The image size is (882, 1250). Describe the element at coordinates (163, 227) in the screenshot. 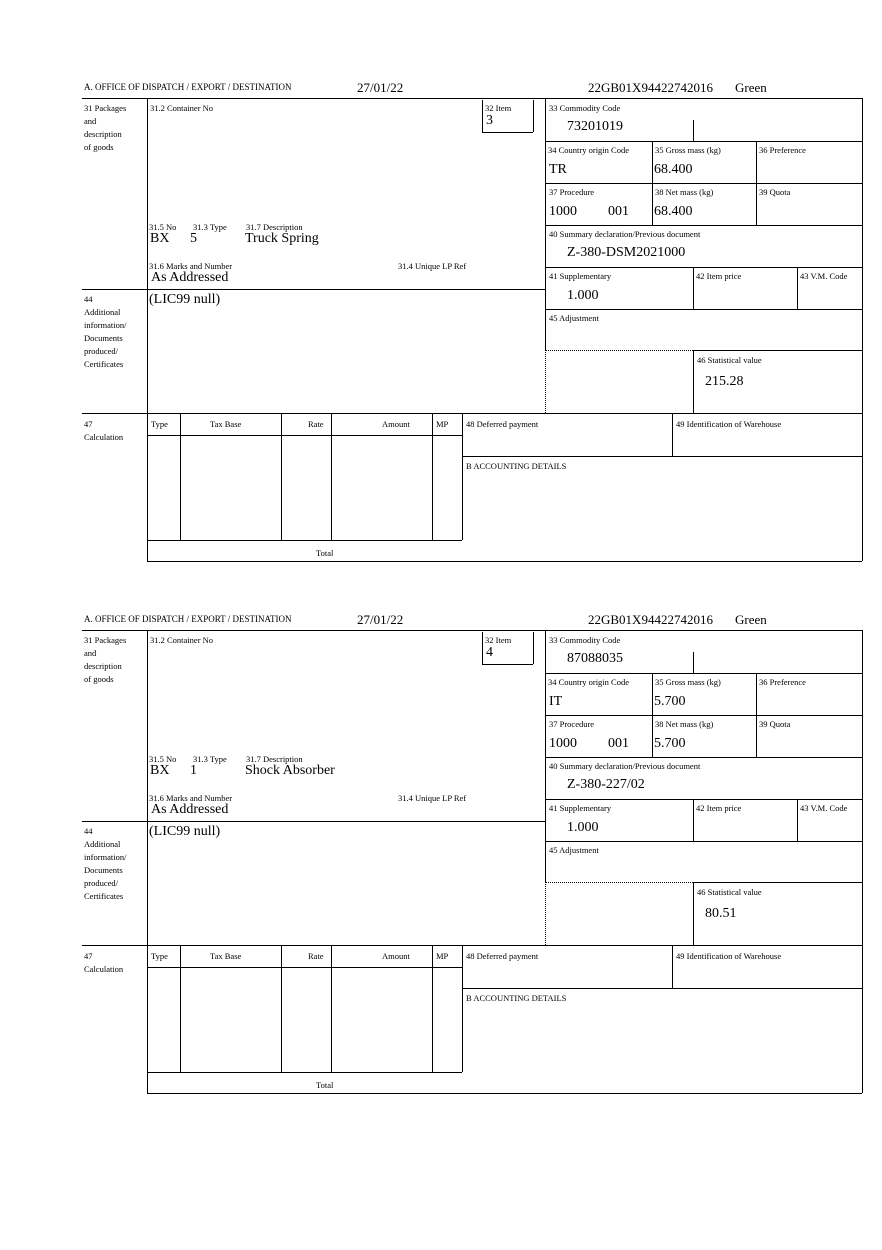

I see `no-label: 31.5 No` at that location.